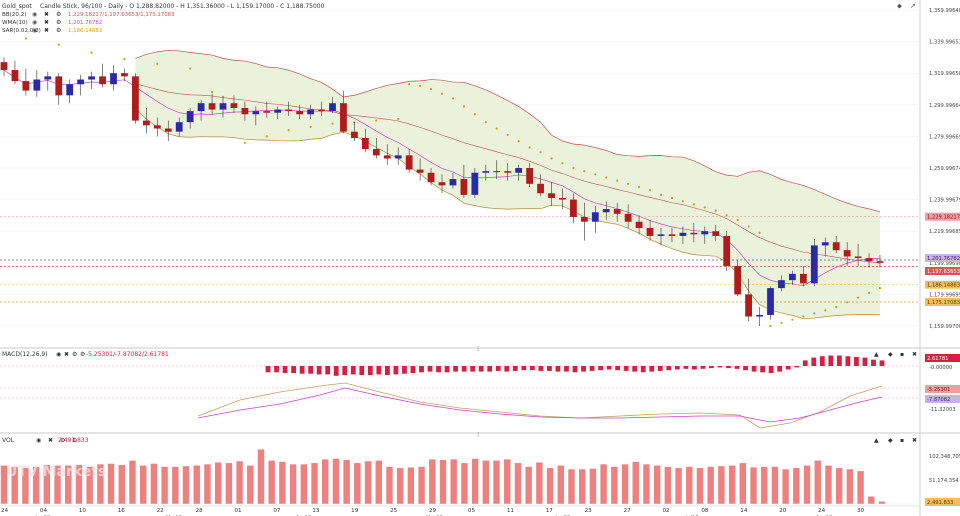 This screenshot has width=960, height=516. What do you see at coordinates (899, 6) in the screenshot?
I see `arrow-icon: ⬥` at bounding box center [899, 6].